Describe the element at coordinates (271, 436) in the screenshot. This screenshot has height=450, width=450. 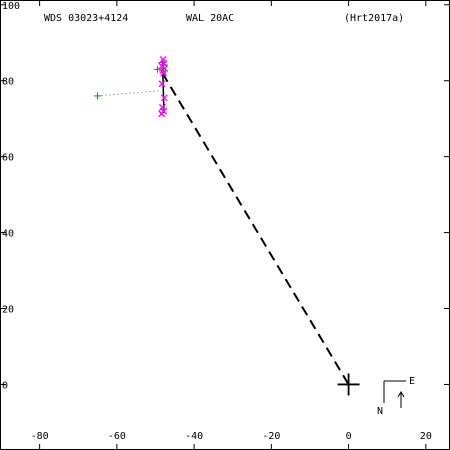
I see `x-tick-label: -20` at that location.